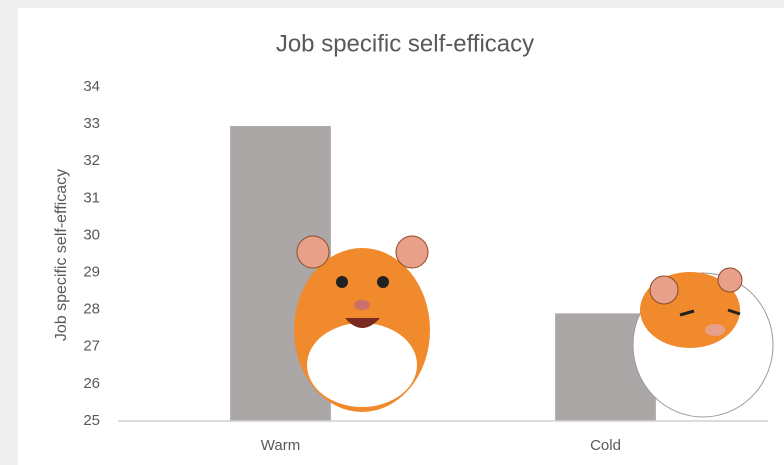 The height and width of the screenshot is (465, 784). I want to click on y-tick-label: 30, so click(91, 234).